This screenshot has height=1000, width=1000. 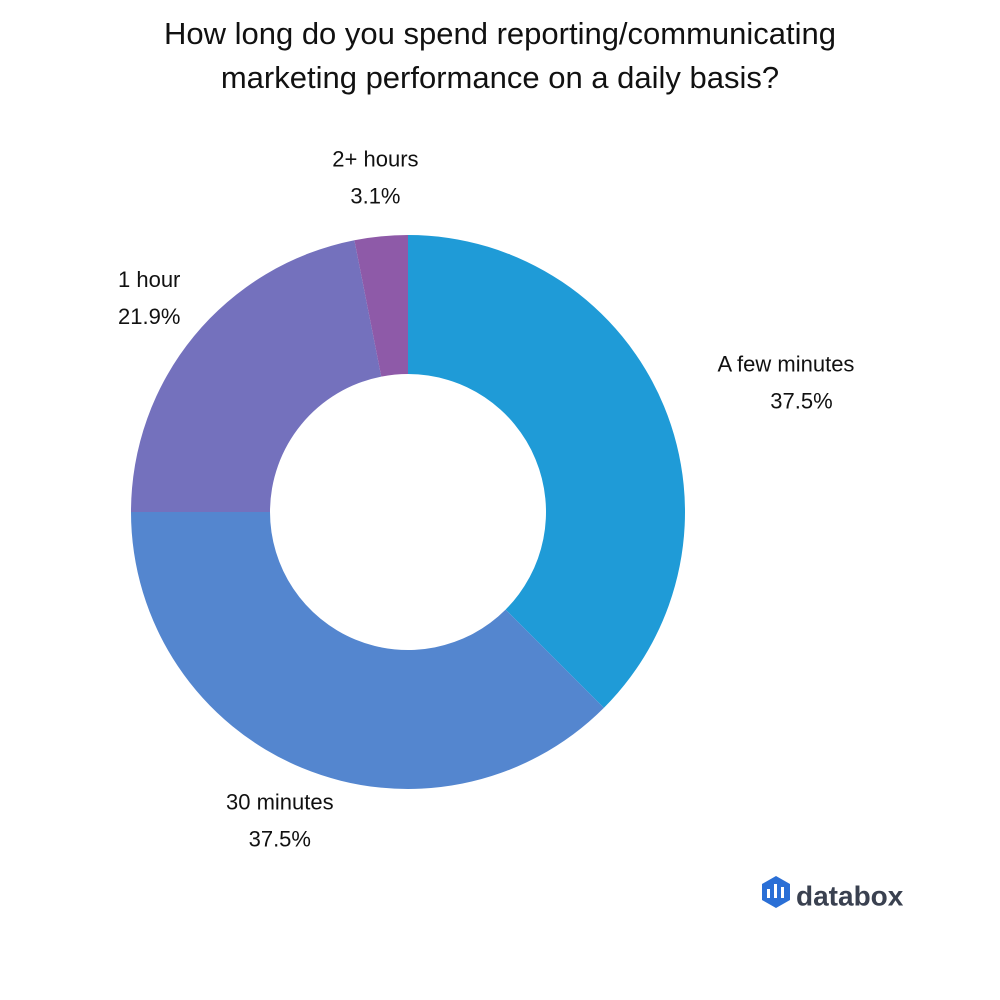 What do you see at coordinates (776, 892) in the screenshot?
I see `brand-logo` at bounding box center [776, 892].